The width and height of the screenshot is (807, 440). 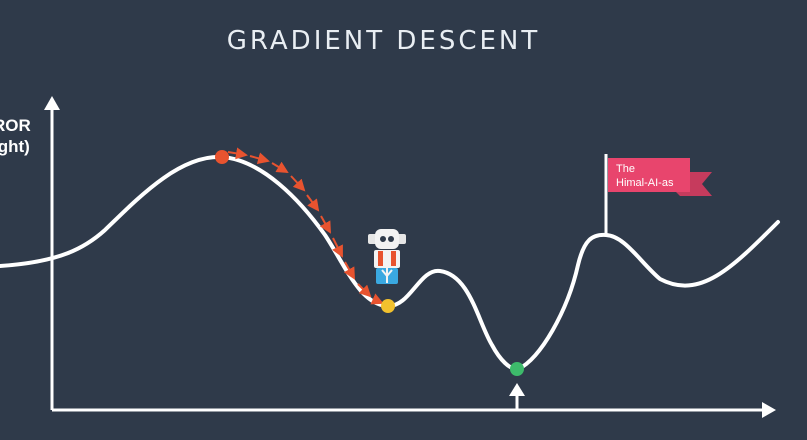 I want to click on descent-path, so click(x=305, y=226).